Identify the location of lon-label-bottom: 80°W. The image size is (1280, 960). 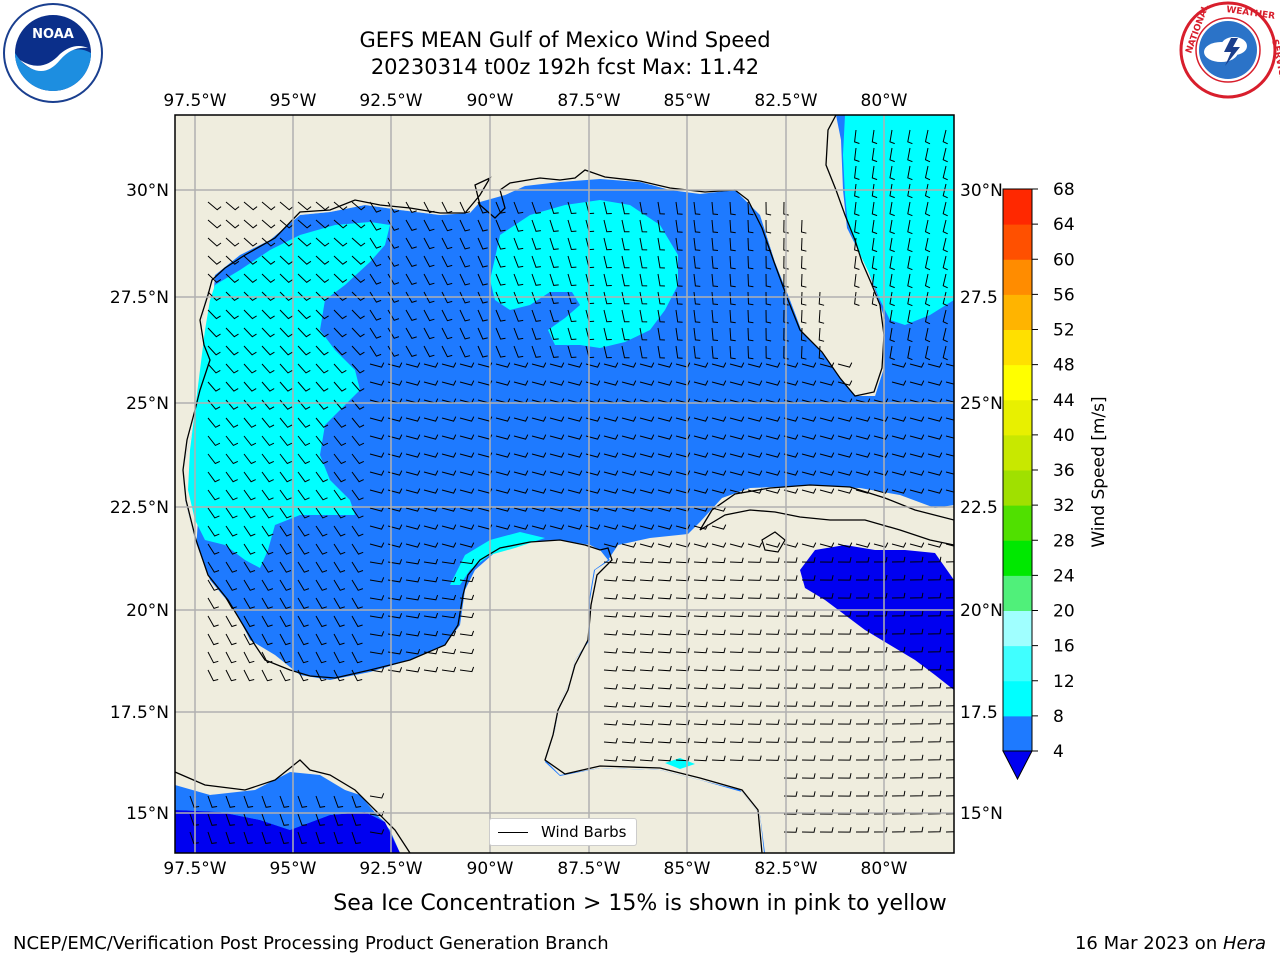
(884, 869).